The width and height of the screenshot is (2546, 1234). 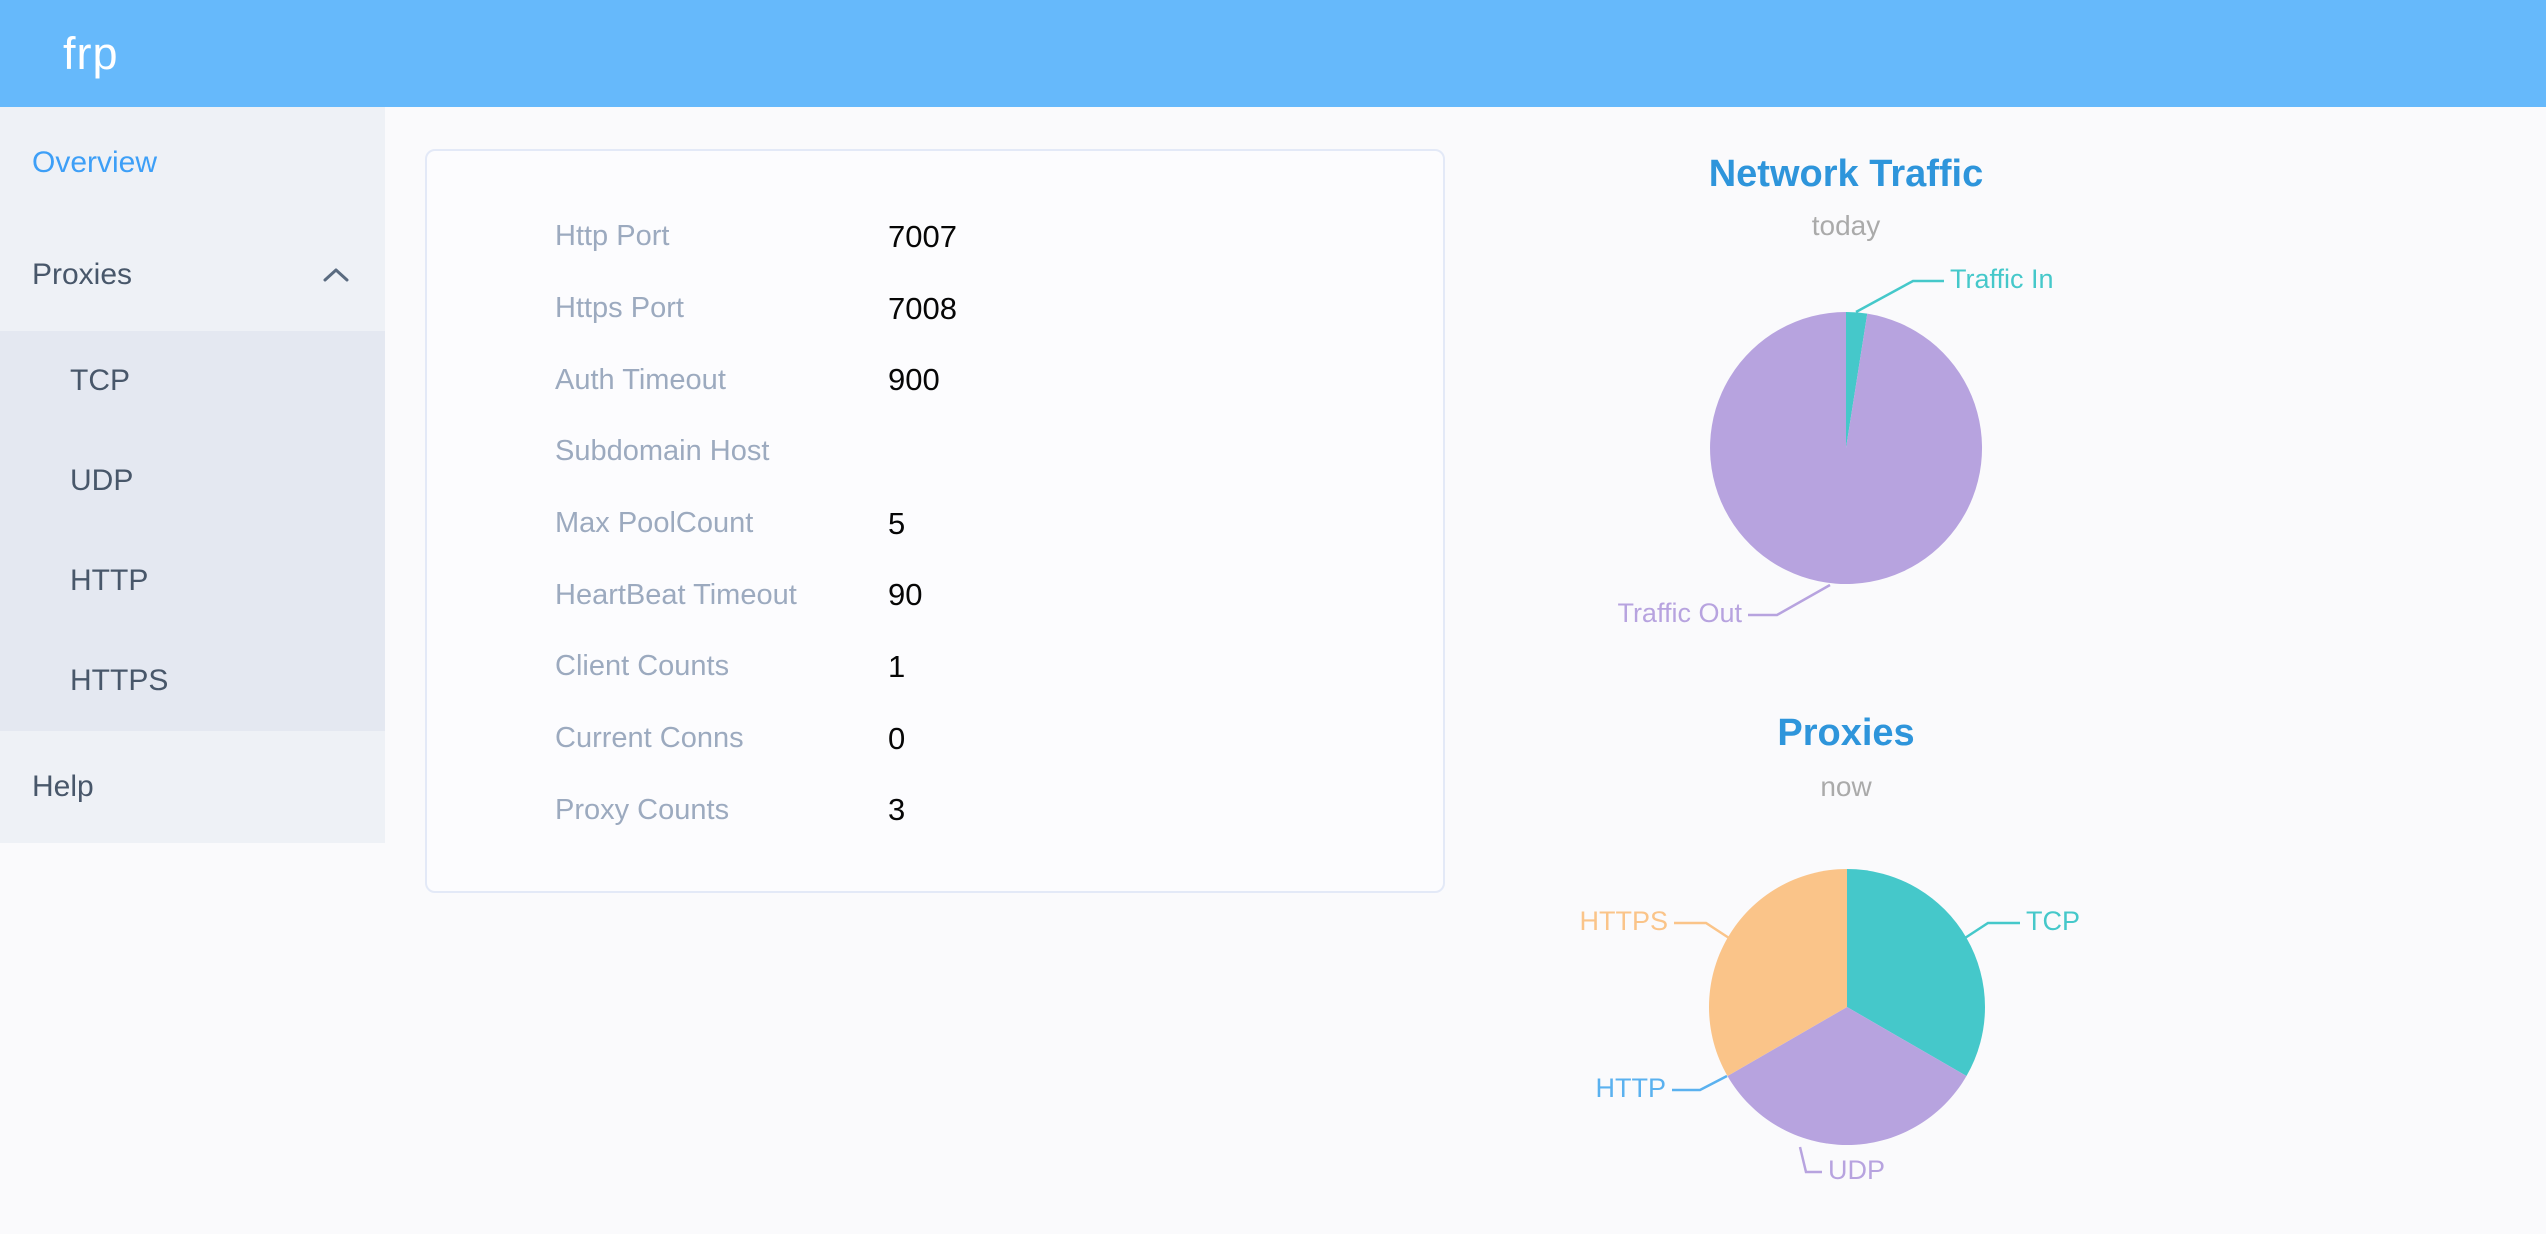 I want to click on row-label: Proxy Counts, so click(x=642, y=809).